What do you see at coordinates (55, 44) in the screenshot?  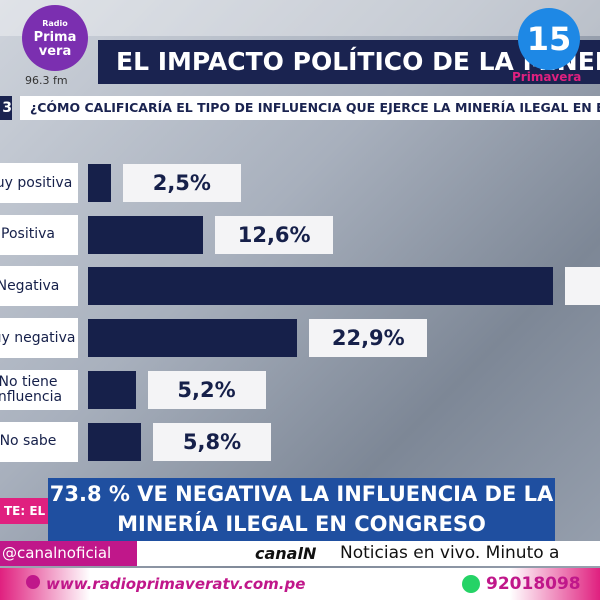 I see `logo-name: Primavera` at bounding box center [55, 44].